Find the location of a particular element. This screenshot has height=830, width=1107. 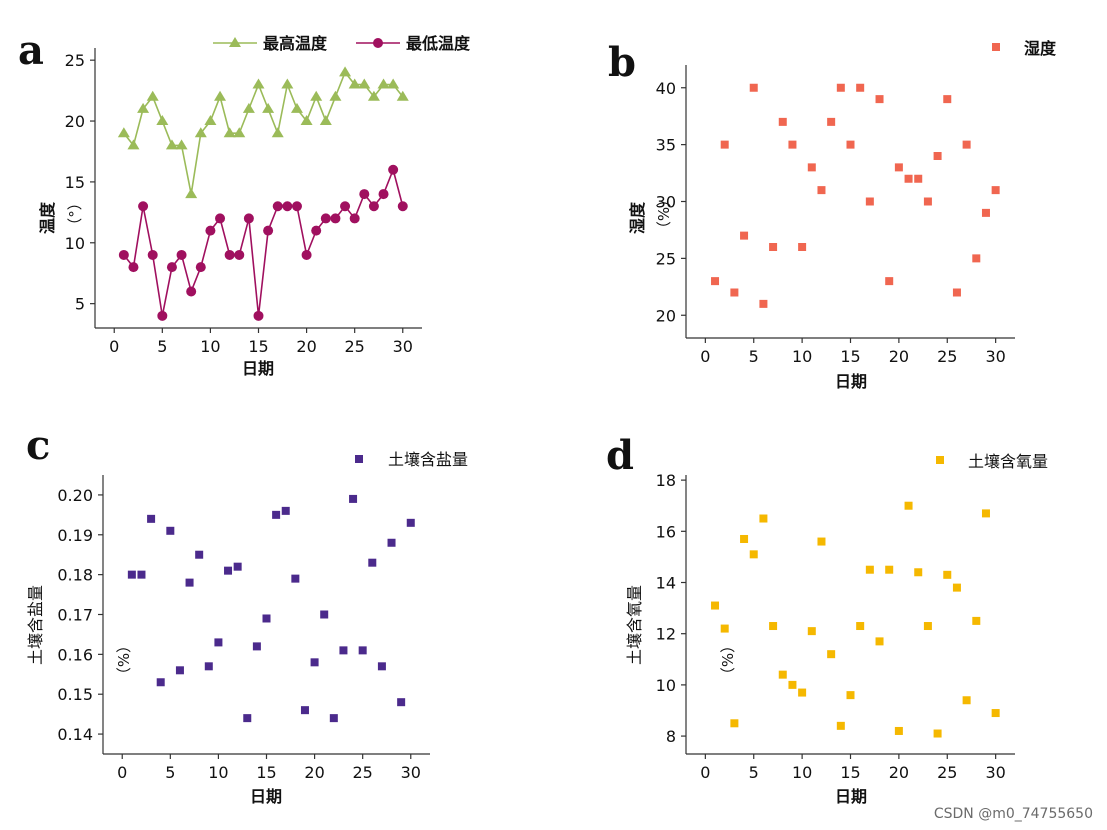

panel-c-y-ticks: 0.14 0.15 0.16 0.17 0.18 0.19 0.20 is located at coordinates (80, 615).